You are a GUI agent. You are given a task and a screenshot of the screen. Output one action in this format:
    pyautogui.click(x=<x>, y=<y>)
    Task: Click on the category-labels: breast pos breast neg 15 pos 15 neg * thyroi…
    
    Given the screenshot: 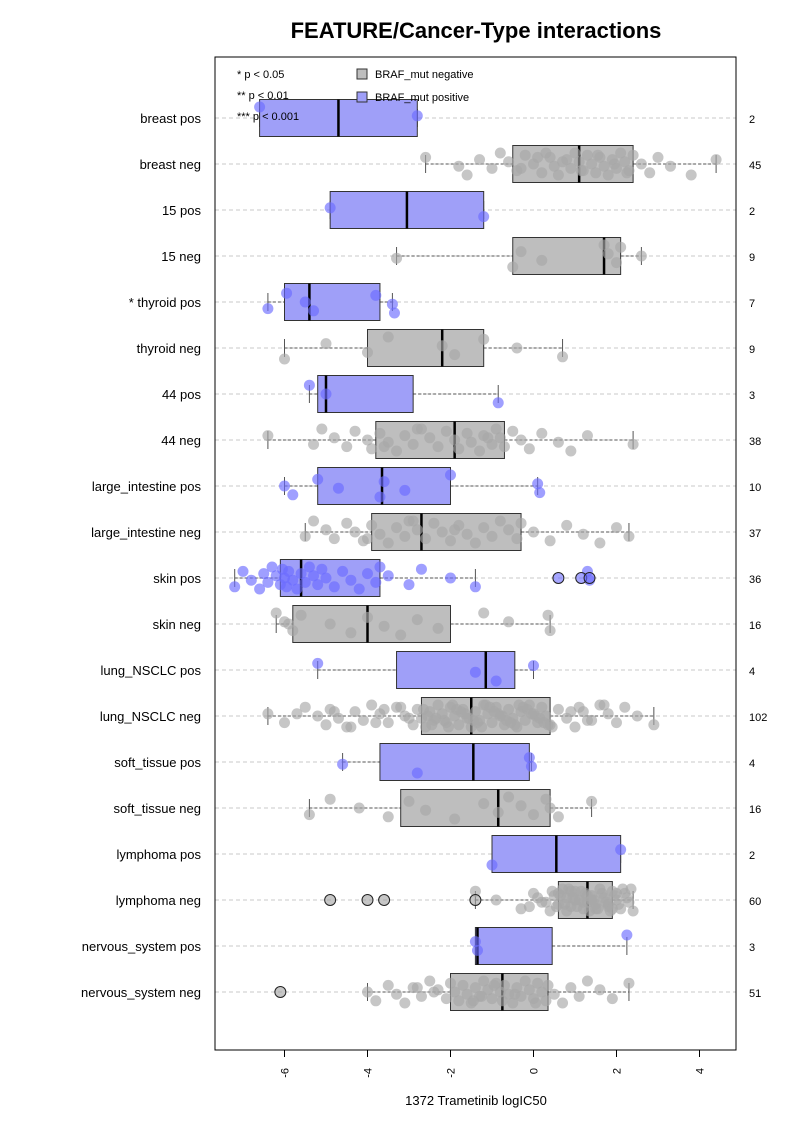 What is the action you would take?
    pyautogui.click(x=141, y=555)
    